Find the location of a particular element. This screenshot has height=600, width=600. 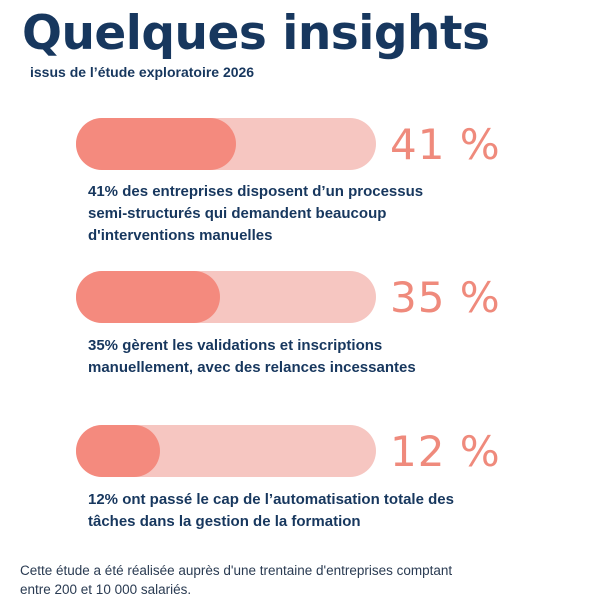

percent-label-2: 35 % is located at coordinates (445, 297).